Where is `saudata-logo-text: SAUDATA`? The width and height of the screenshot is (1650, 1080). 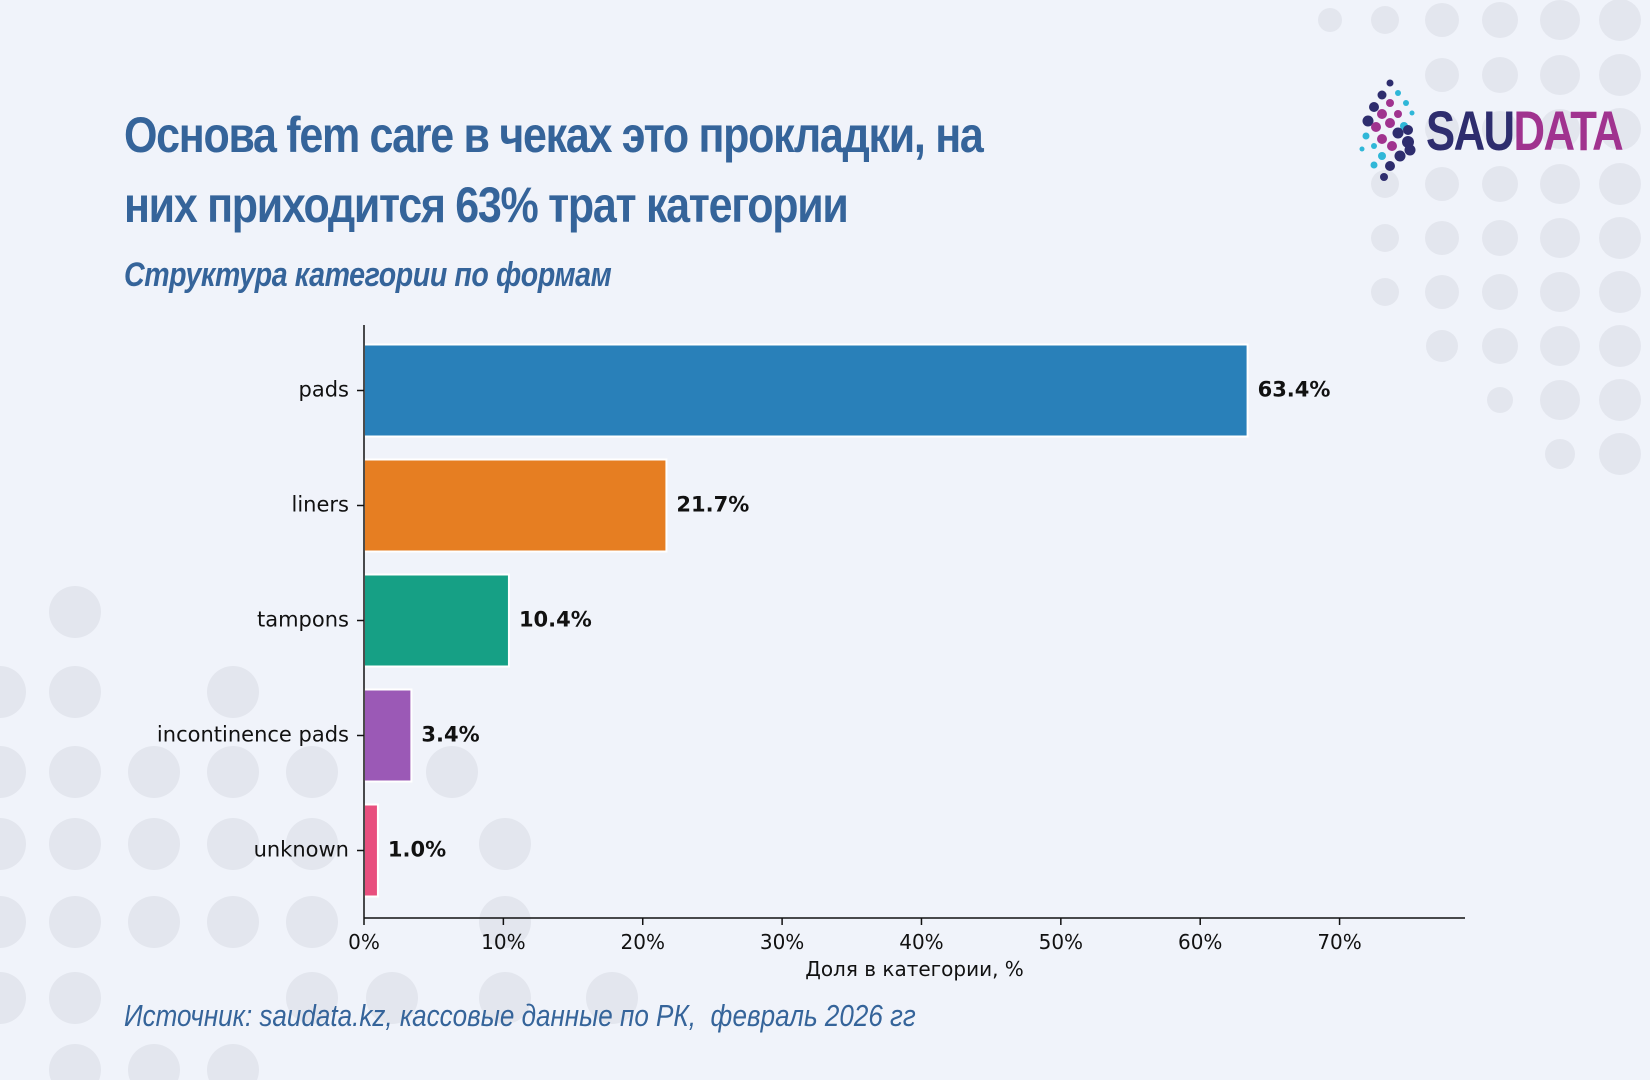 saudata-logo-text: SAUDATA is located at coordinates (1525, 130).